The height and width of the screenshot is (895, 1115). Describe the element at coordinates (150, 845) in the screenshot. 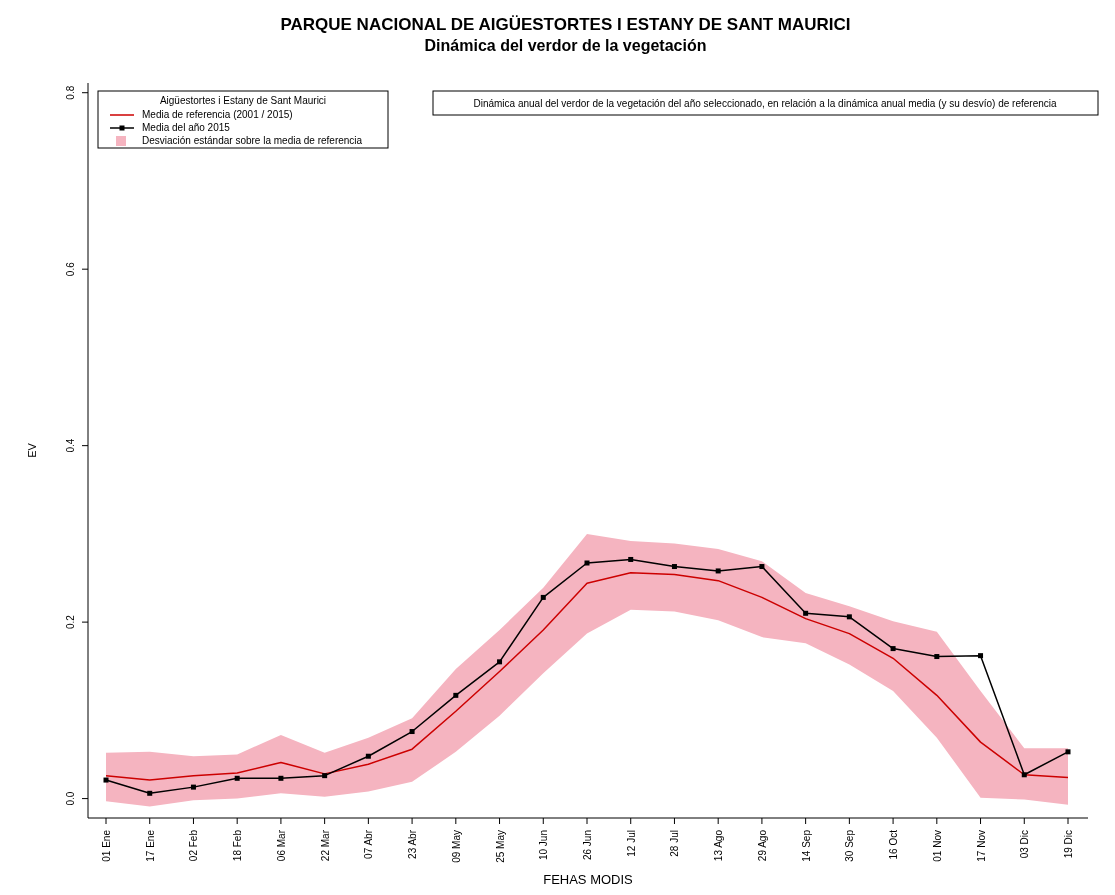

I see `x-tick-label: 17 Ene` at that location.